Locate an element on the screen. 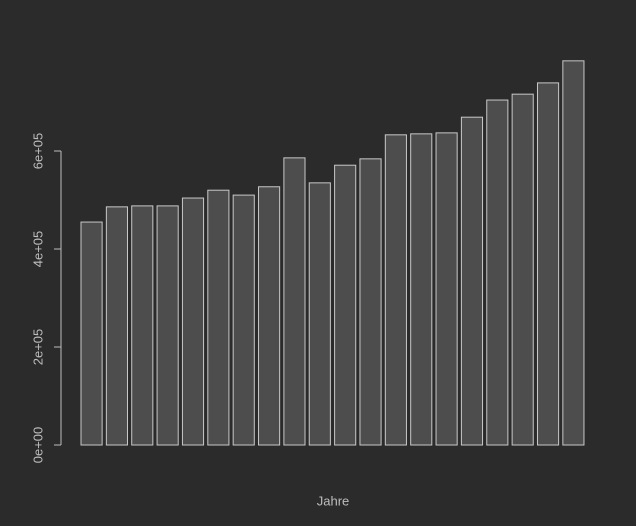 The image size is (636, 526). y-tick-label: 4e+05 is located at coordinates (37, 249).